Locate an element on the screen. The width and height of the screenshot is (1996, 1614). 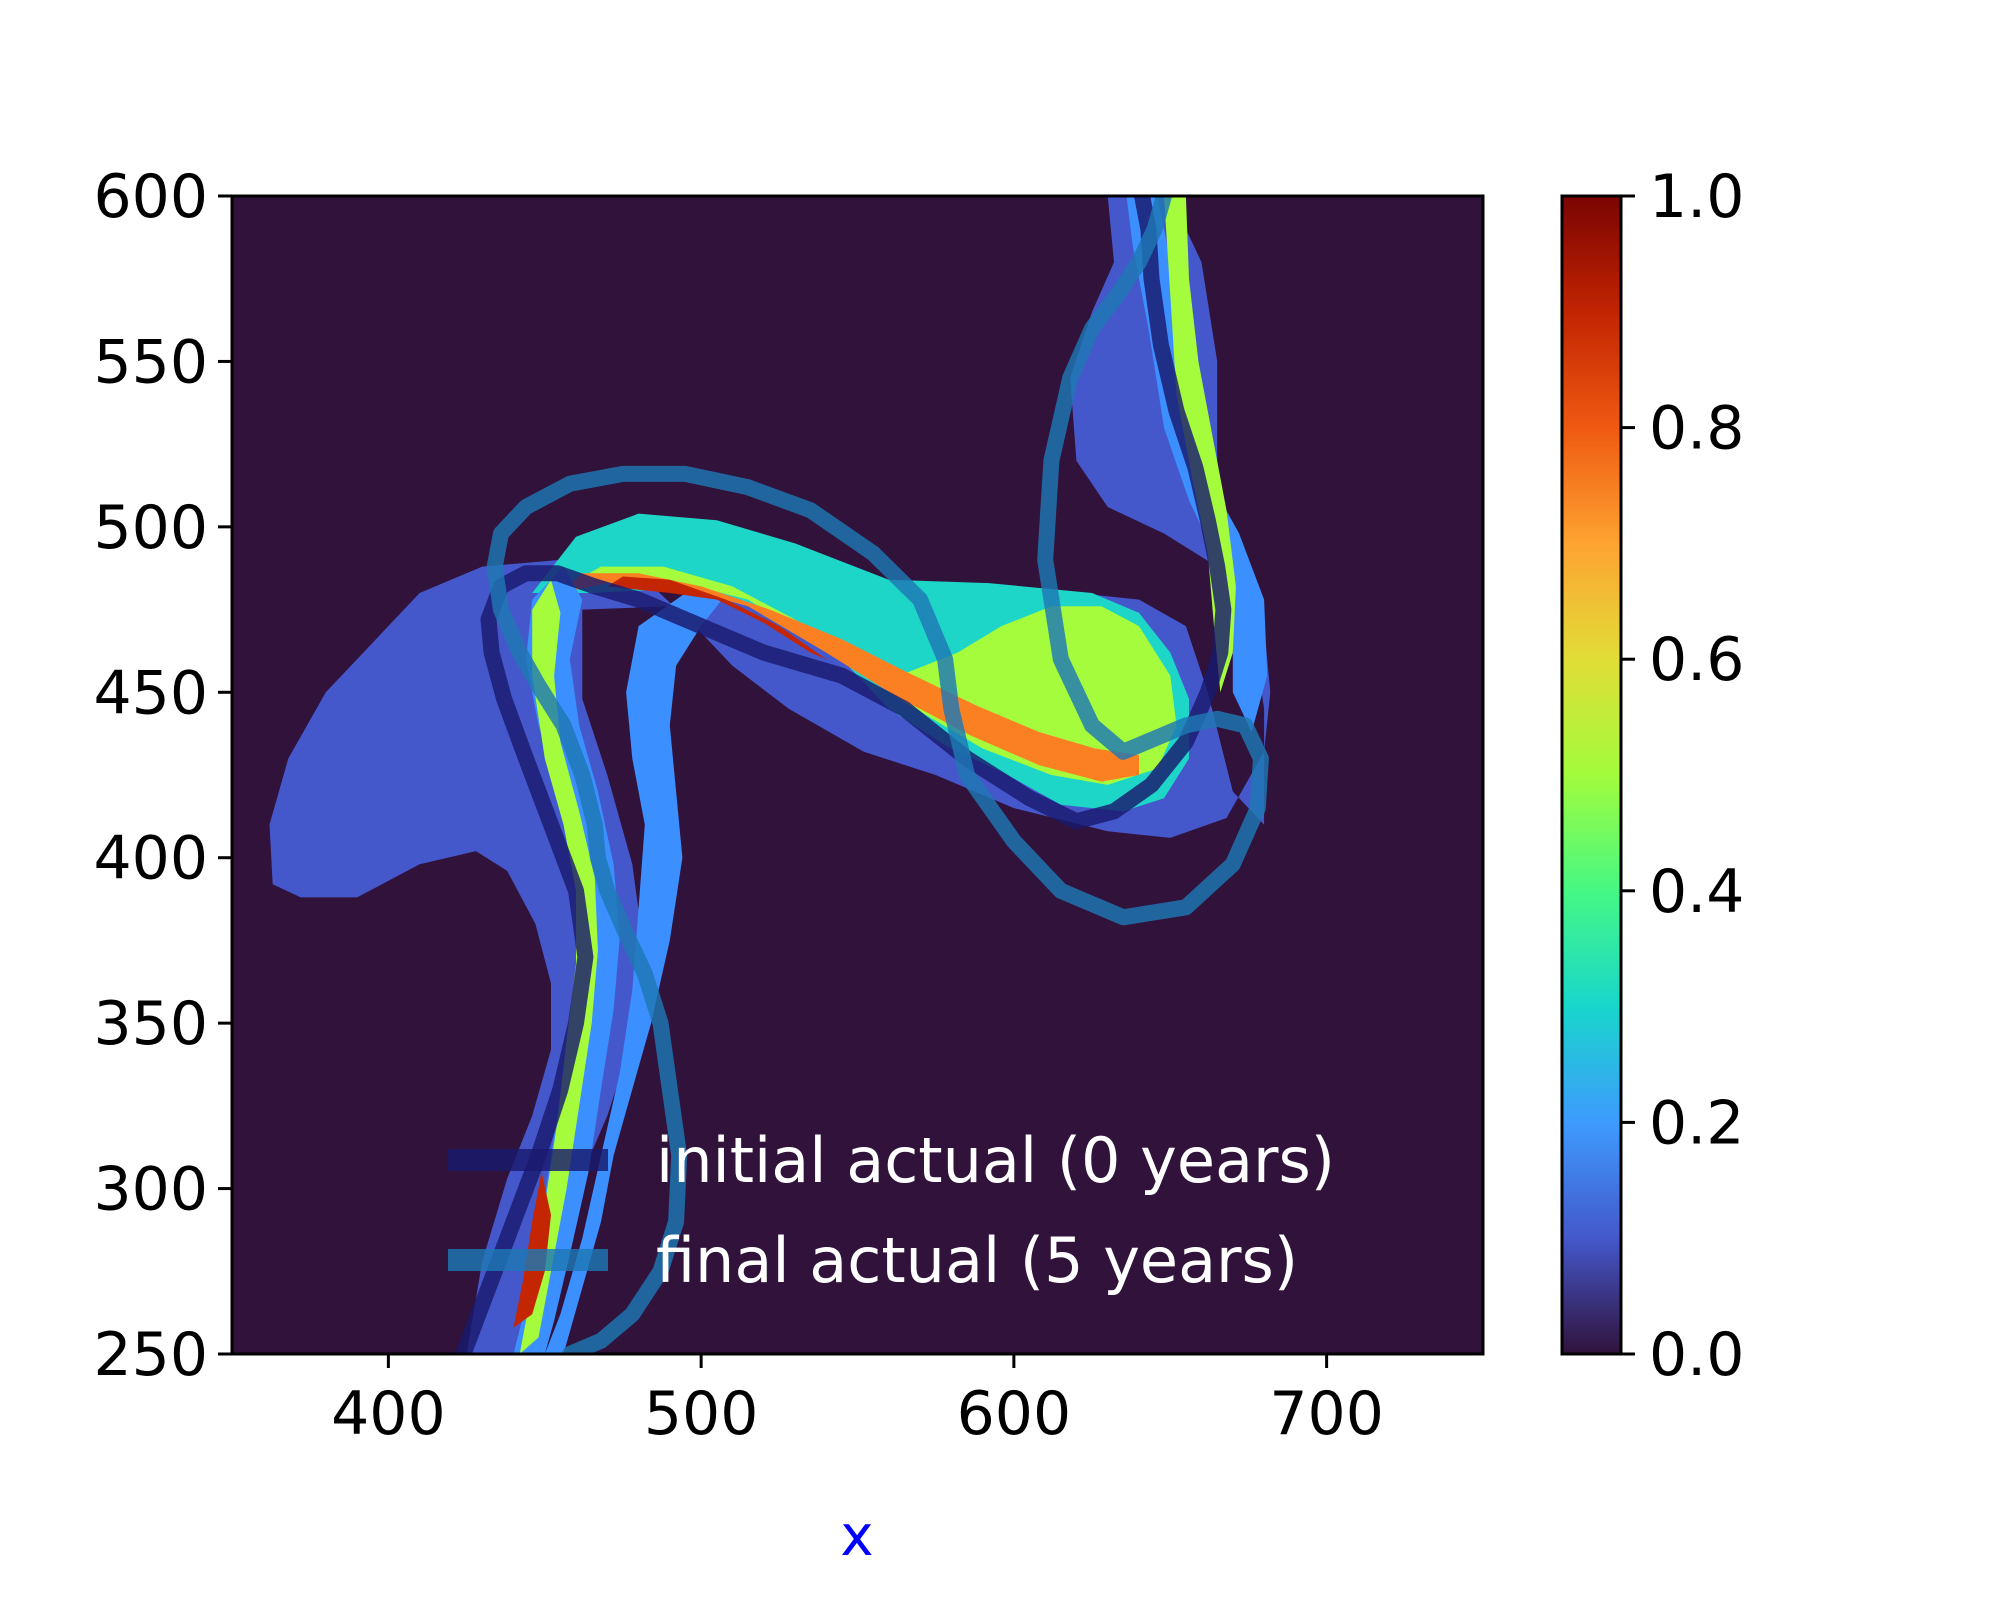
x-tick-label: 400 is located at coordinates (388, 1414).